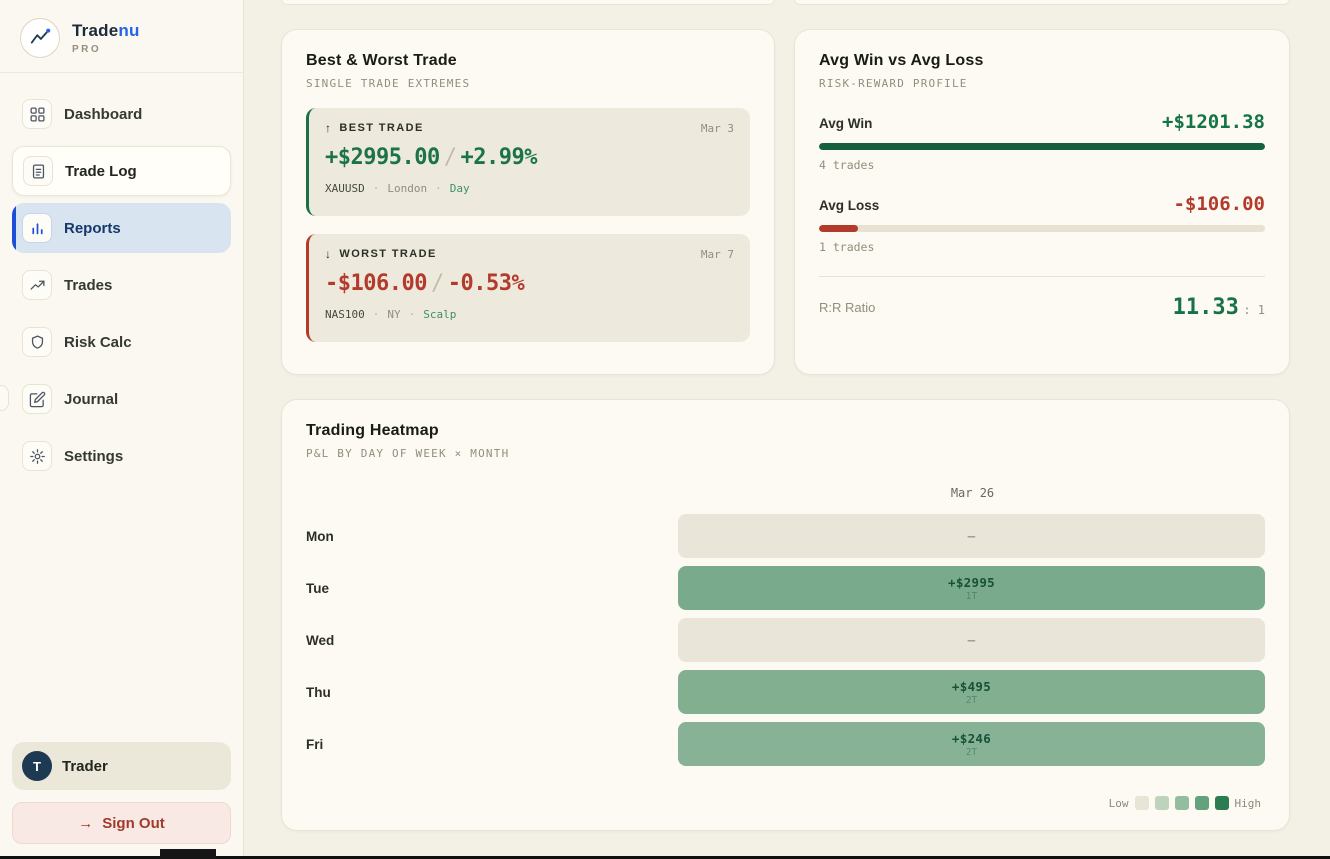  Describe the element at coordinates (665, 857) in the screenshot. I see `taskbar-edge` at that location.